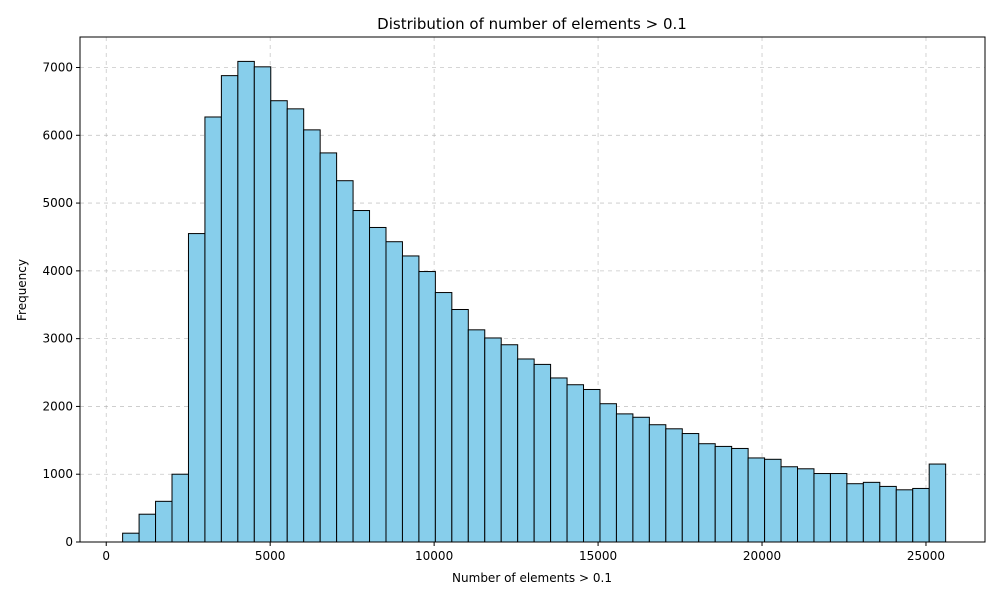 The image size is (1000, 600). What do you see at coordinates (69, 542) in the screenshot?
I see `y-tick-label: 0` at bounding box center [69, 542].